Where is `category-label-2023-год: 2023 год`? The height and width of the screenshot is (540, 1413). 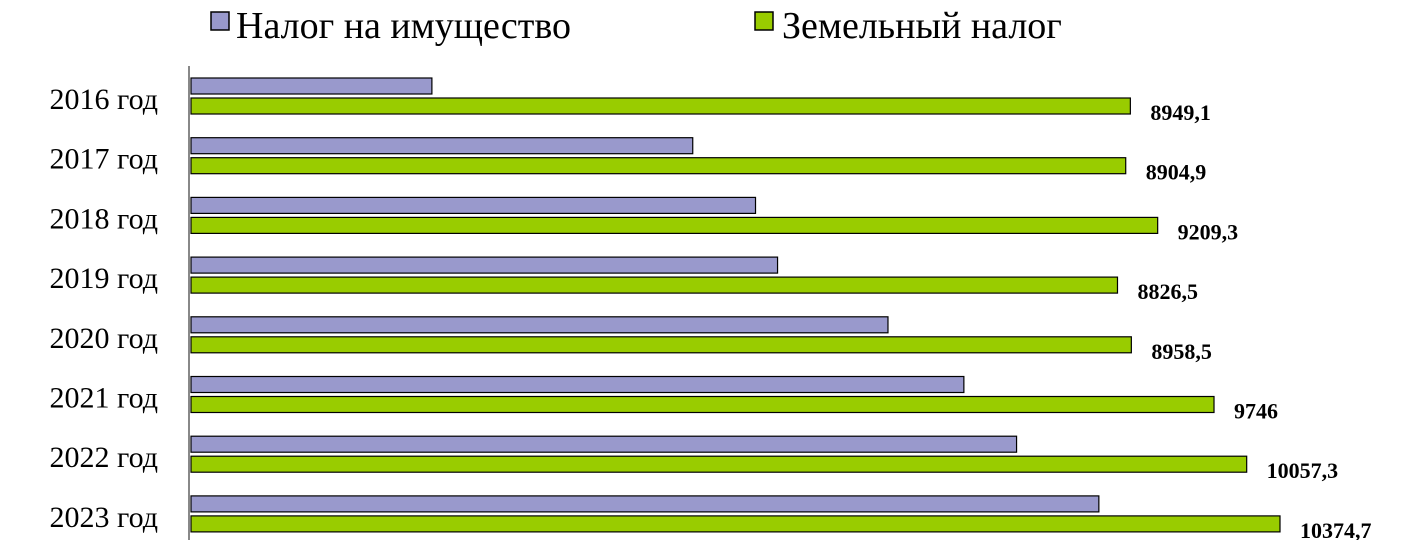 category-label-2023-год: 2023 год is located at coordinates (104, 517).